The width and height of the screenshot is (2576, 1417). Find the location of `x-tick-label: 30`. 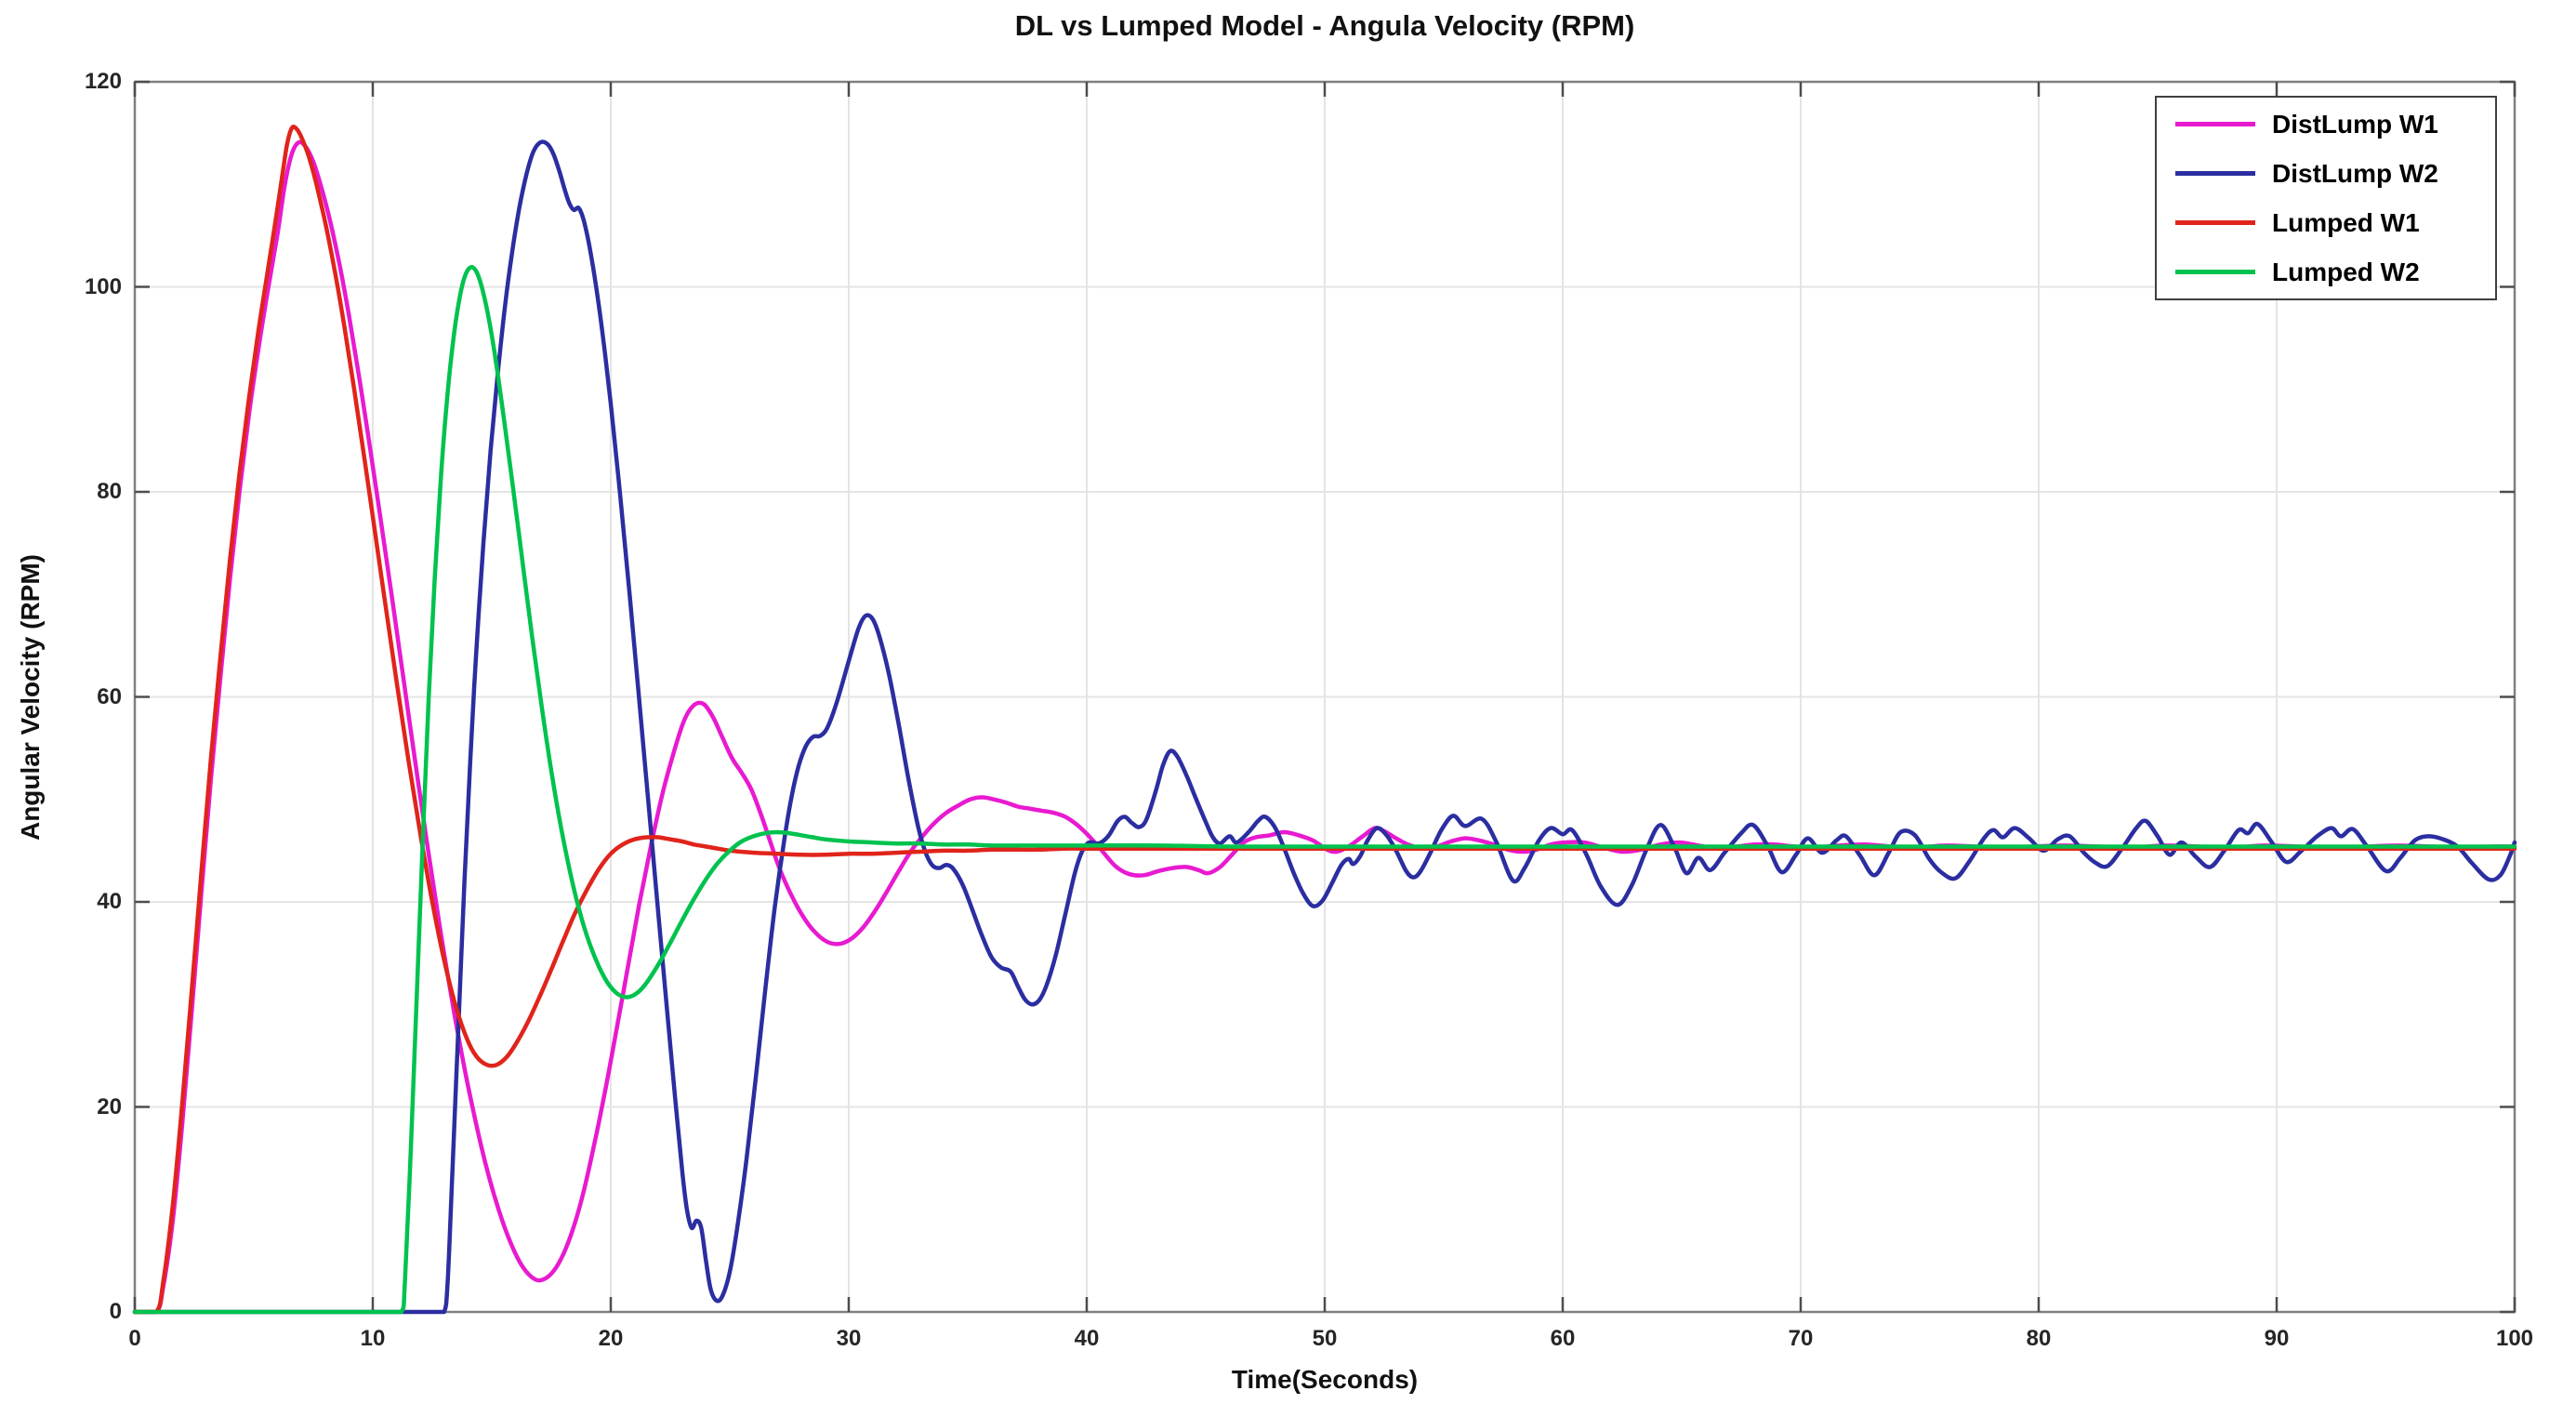

x-tick-label: 30 is located at coordinates (849, 1338).